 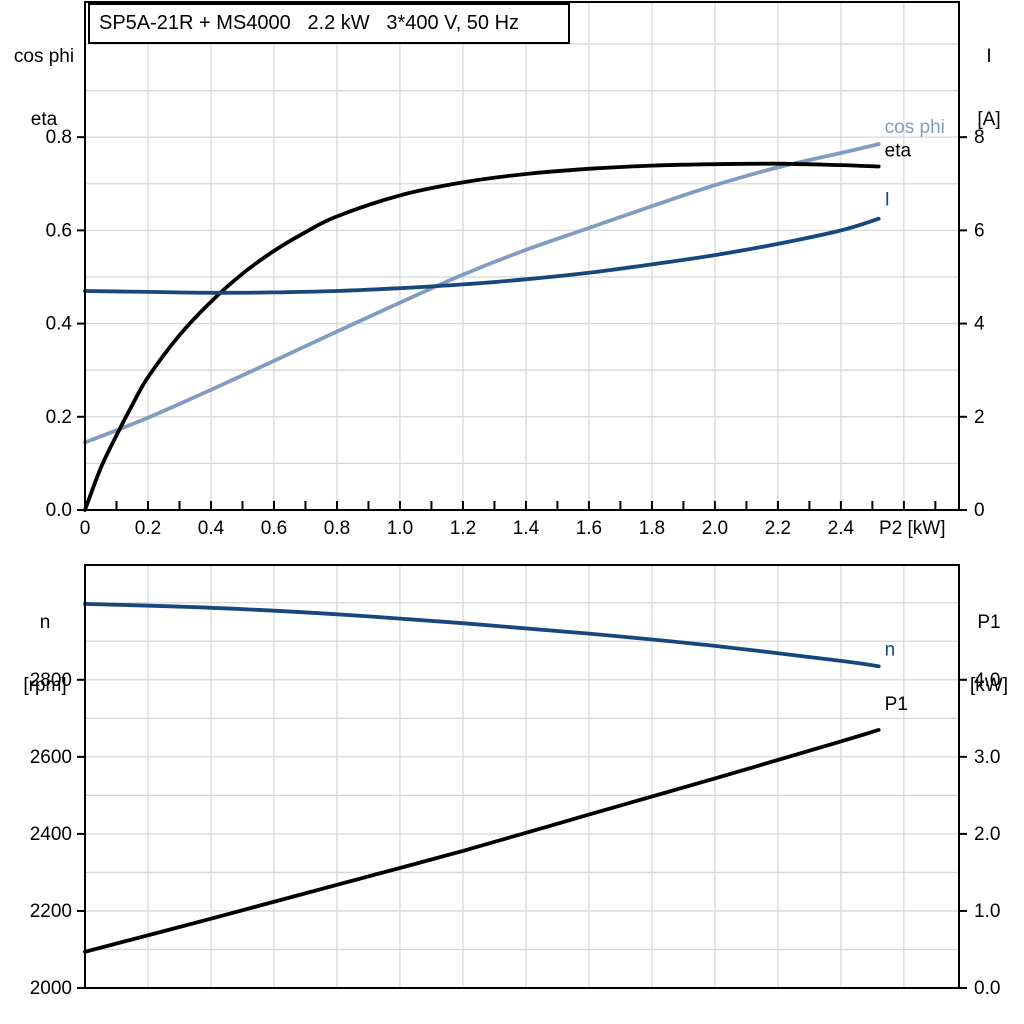 I want to click on x-tick-label: 2.4, so click(x=841, y=528).